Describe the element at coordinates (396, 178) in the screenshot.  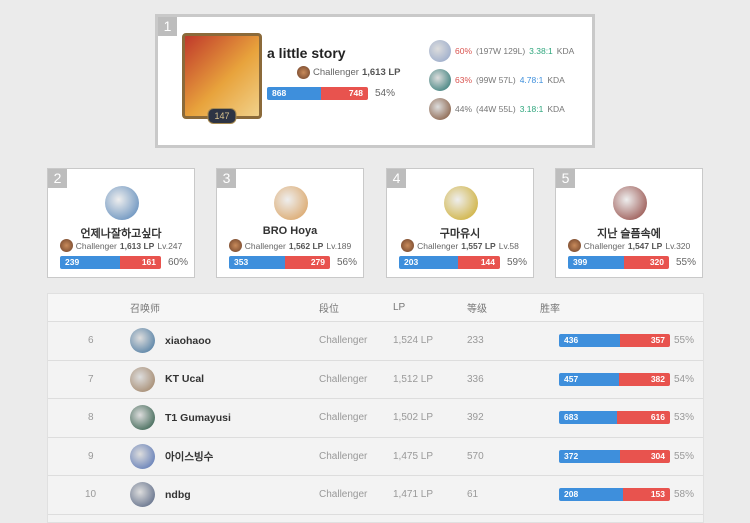
I see `rank-badge: 4` at that location.